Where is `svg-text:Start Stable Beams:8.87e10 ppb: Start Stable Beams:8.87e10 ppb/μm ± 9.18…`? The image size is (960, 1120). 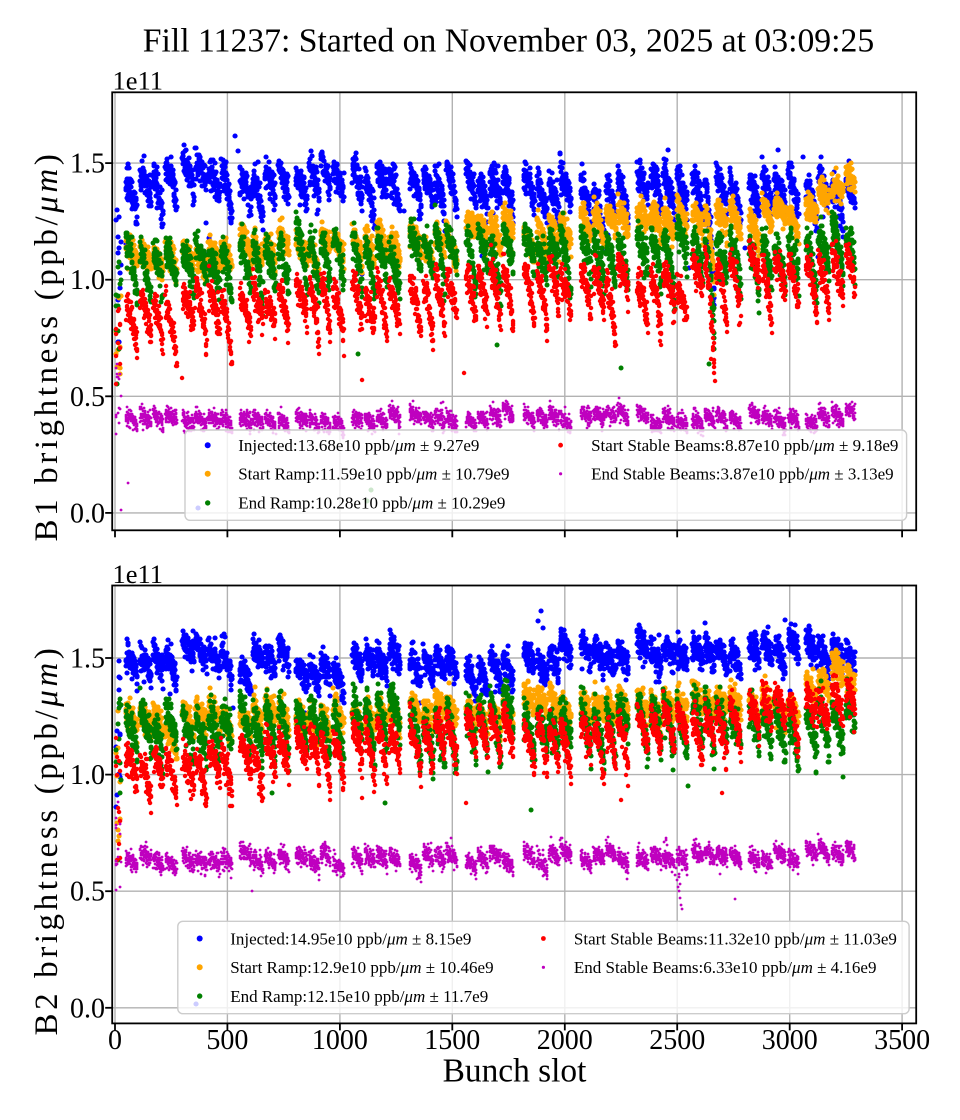 svg-text:Start Stable Beams:8.87e10 ppb: Start Stable Beams:8.87e10 ppb/μm ± 9.18… is located at coordinates (744, 445).